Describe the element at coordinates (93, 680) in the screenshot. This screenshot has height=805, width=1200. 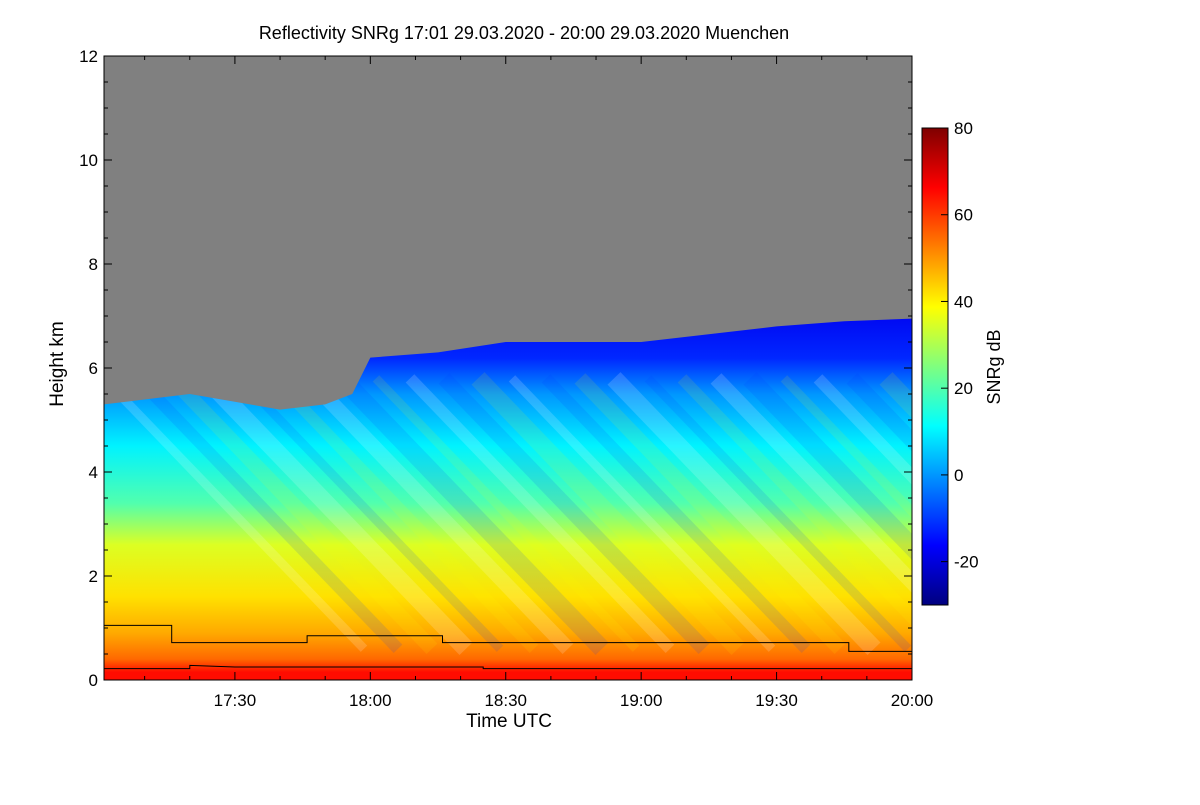
I see `y-tick-label: 0` at that location.